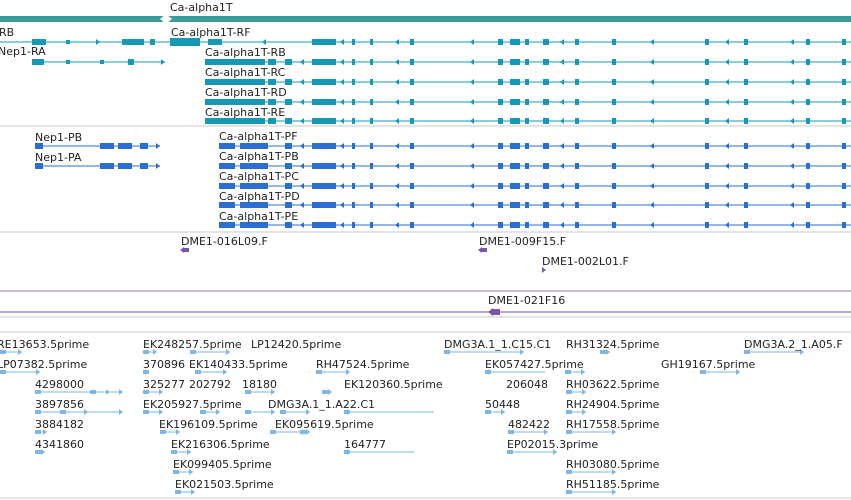  What do you see at coordinates (201, 7) in the screenshot?
I see `gene-label: Ca-alpha1T` at bounding box center [201, 7].